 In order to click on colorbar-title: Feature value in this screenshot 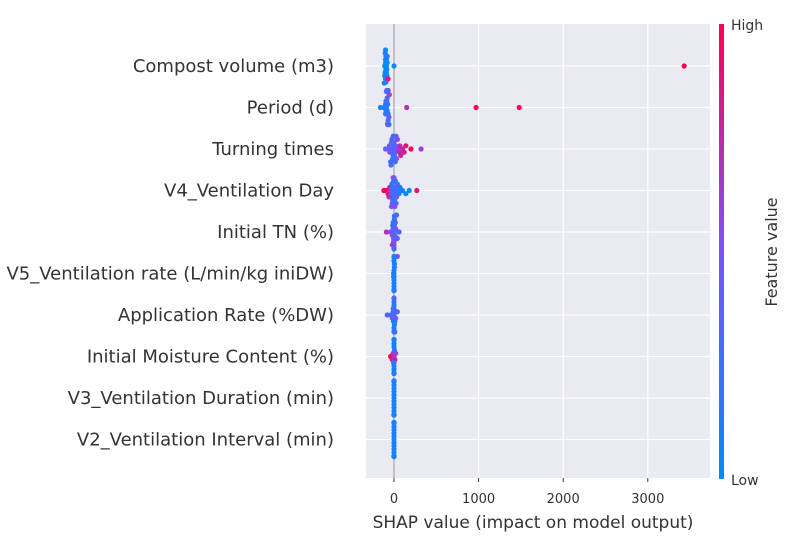, I will do `click(771, 251)`.